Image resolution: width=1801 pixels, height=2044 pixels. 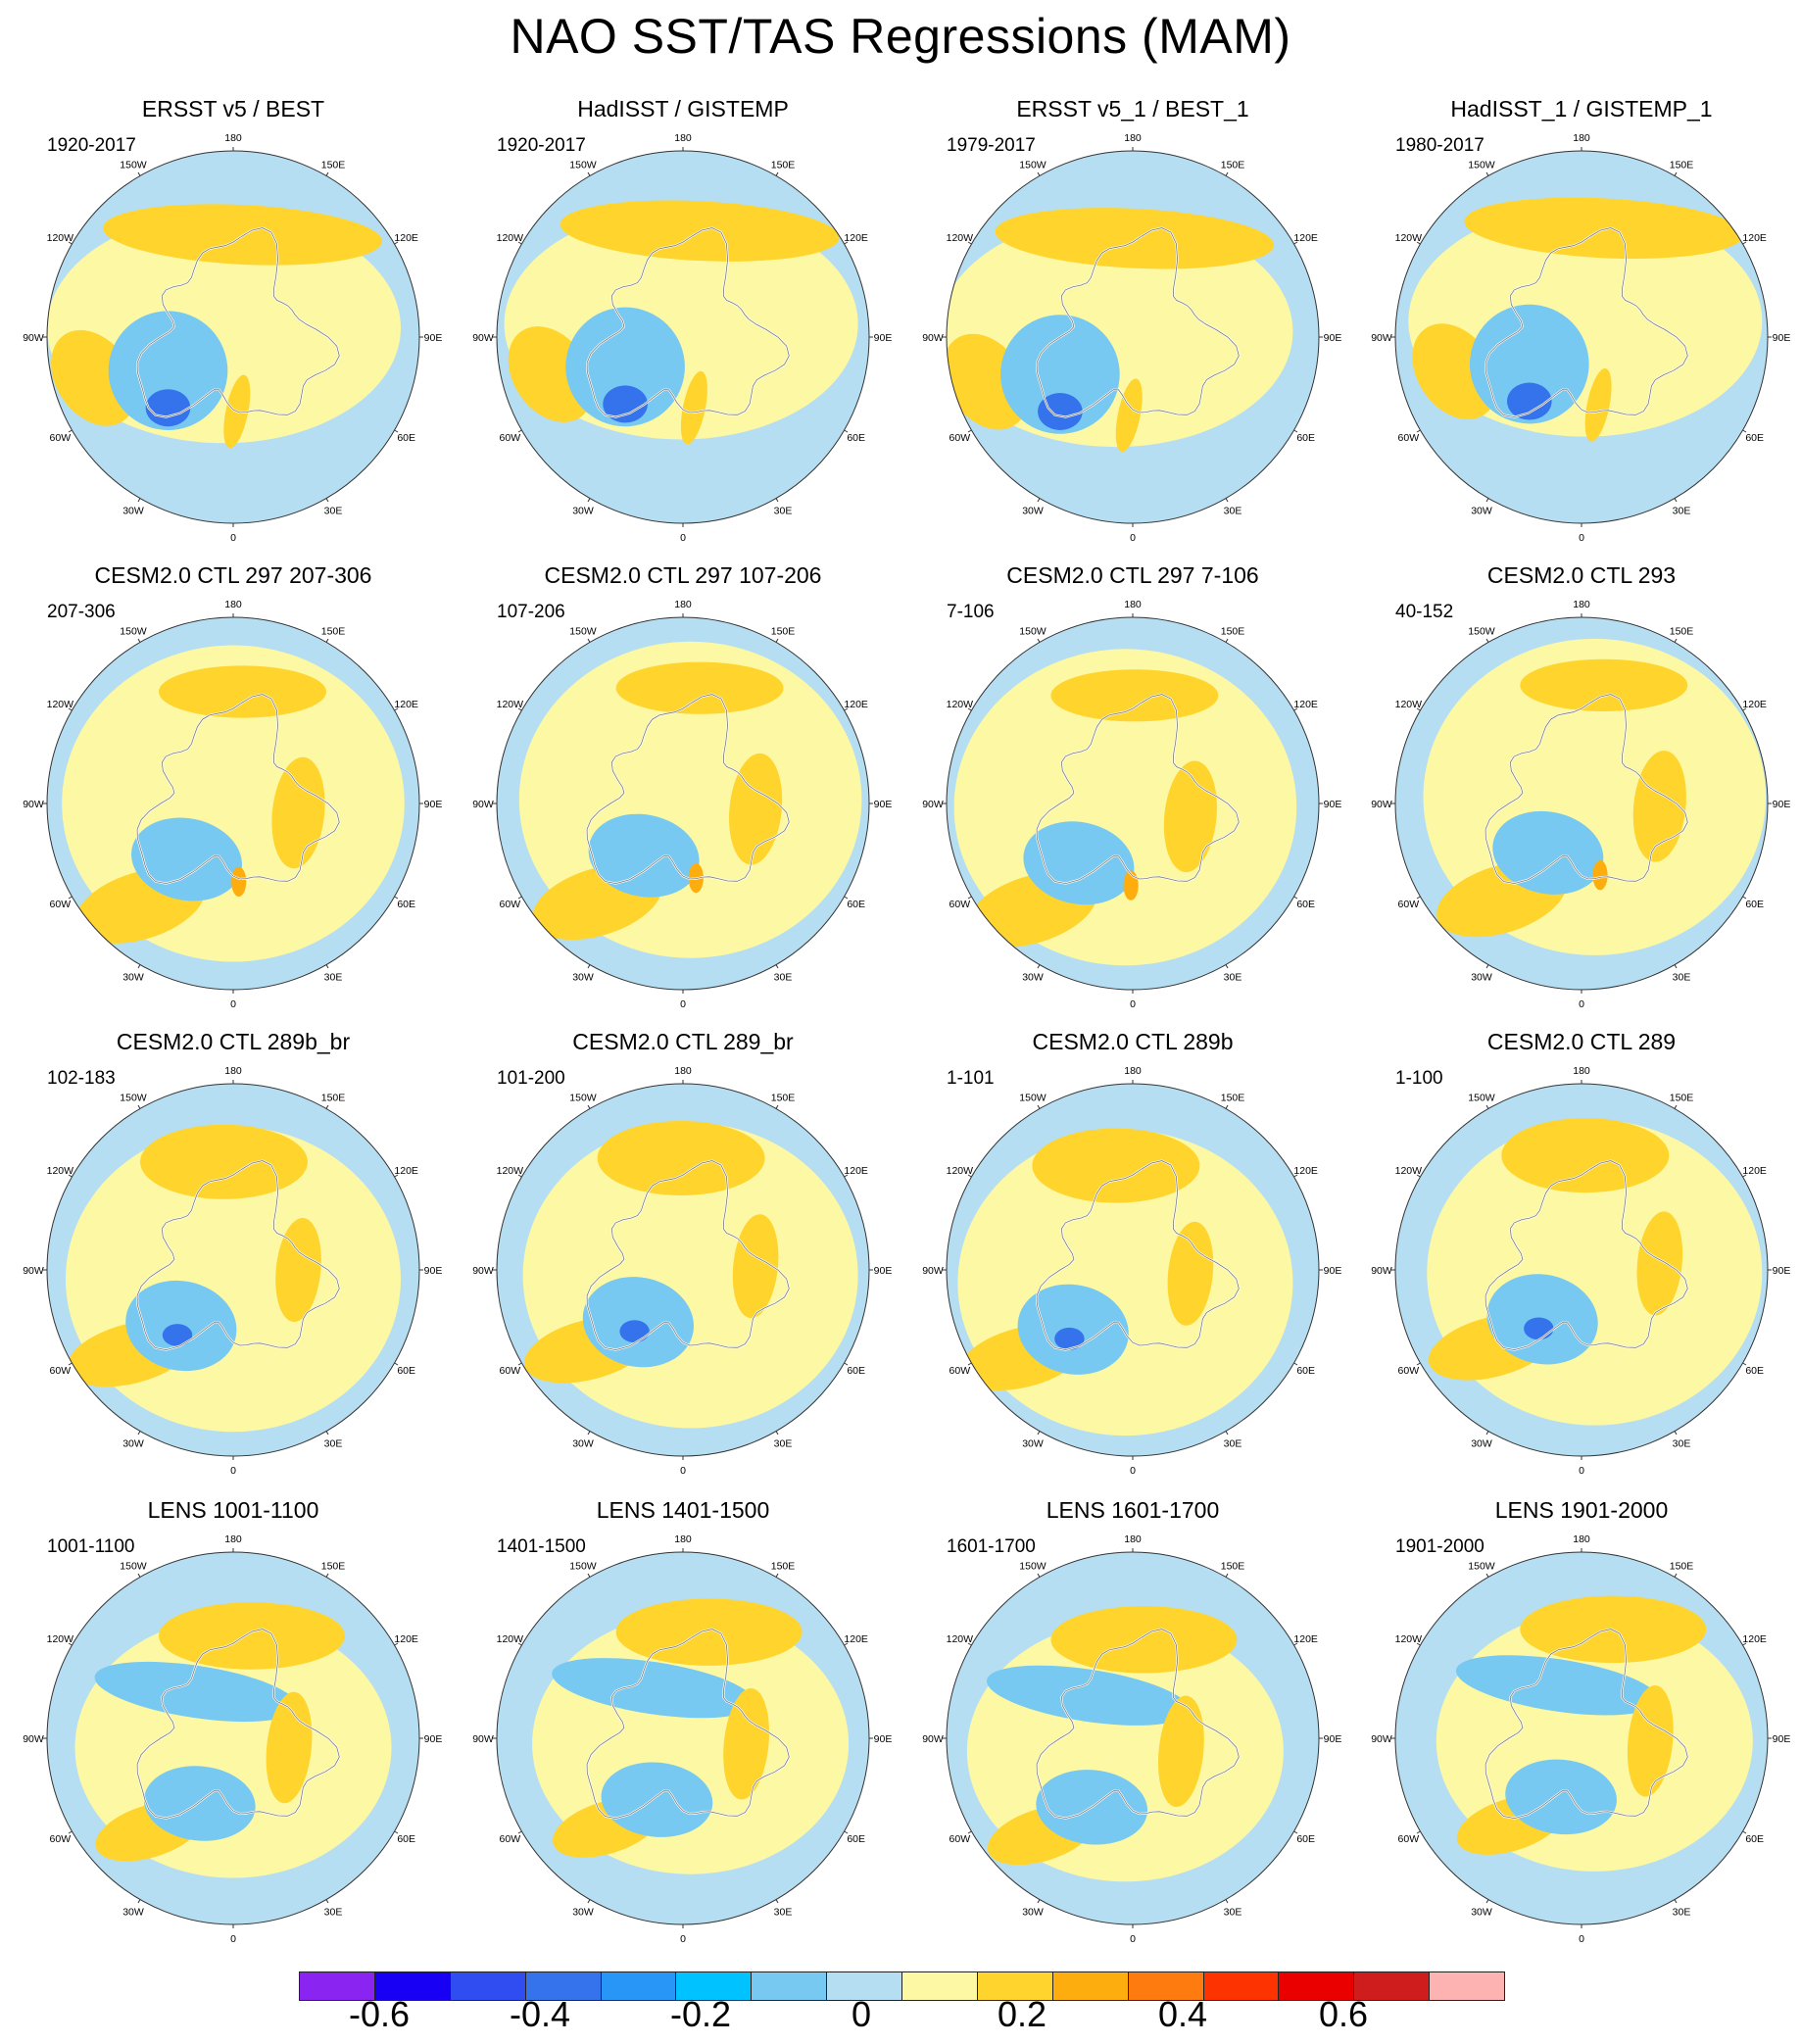 I want to click on panel-title: CESM2.0 CTL 289, so click(x=1581, y=1041).